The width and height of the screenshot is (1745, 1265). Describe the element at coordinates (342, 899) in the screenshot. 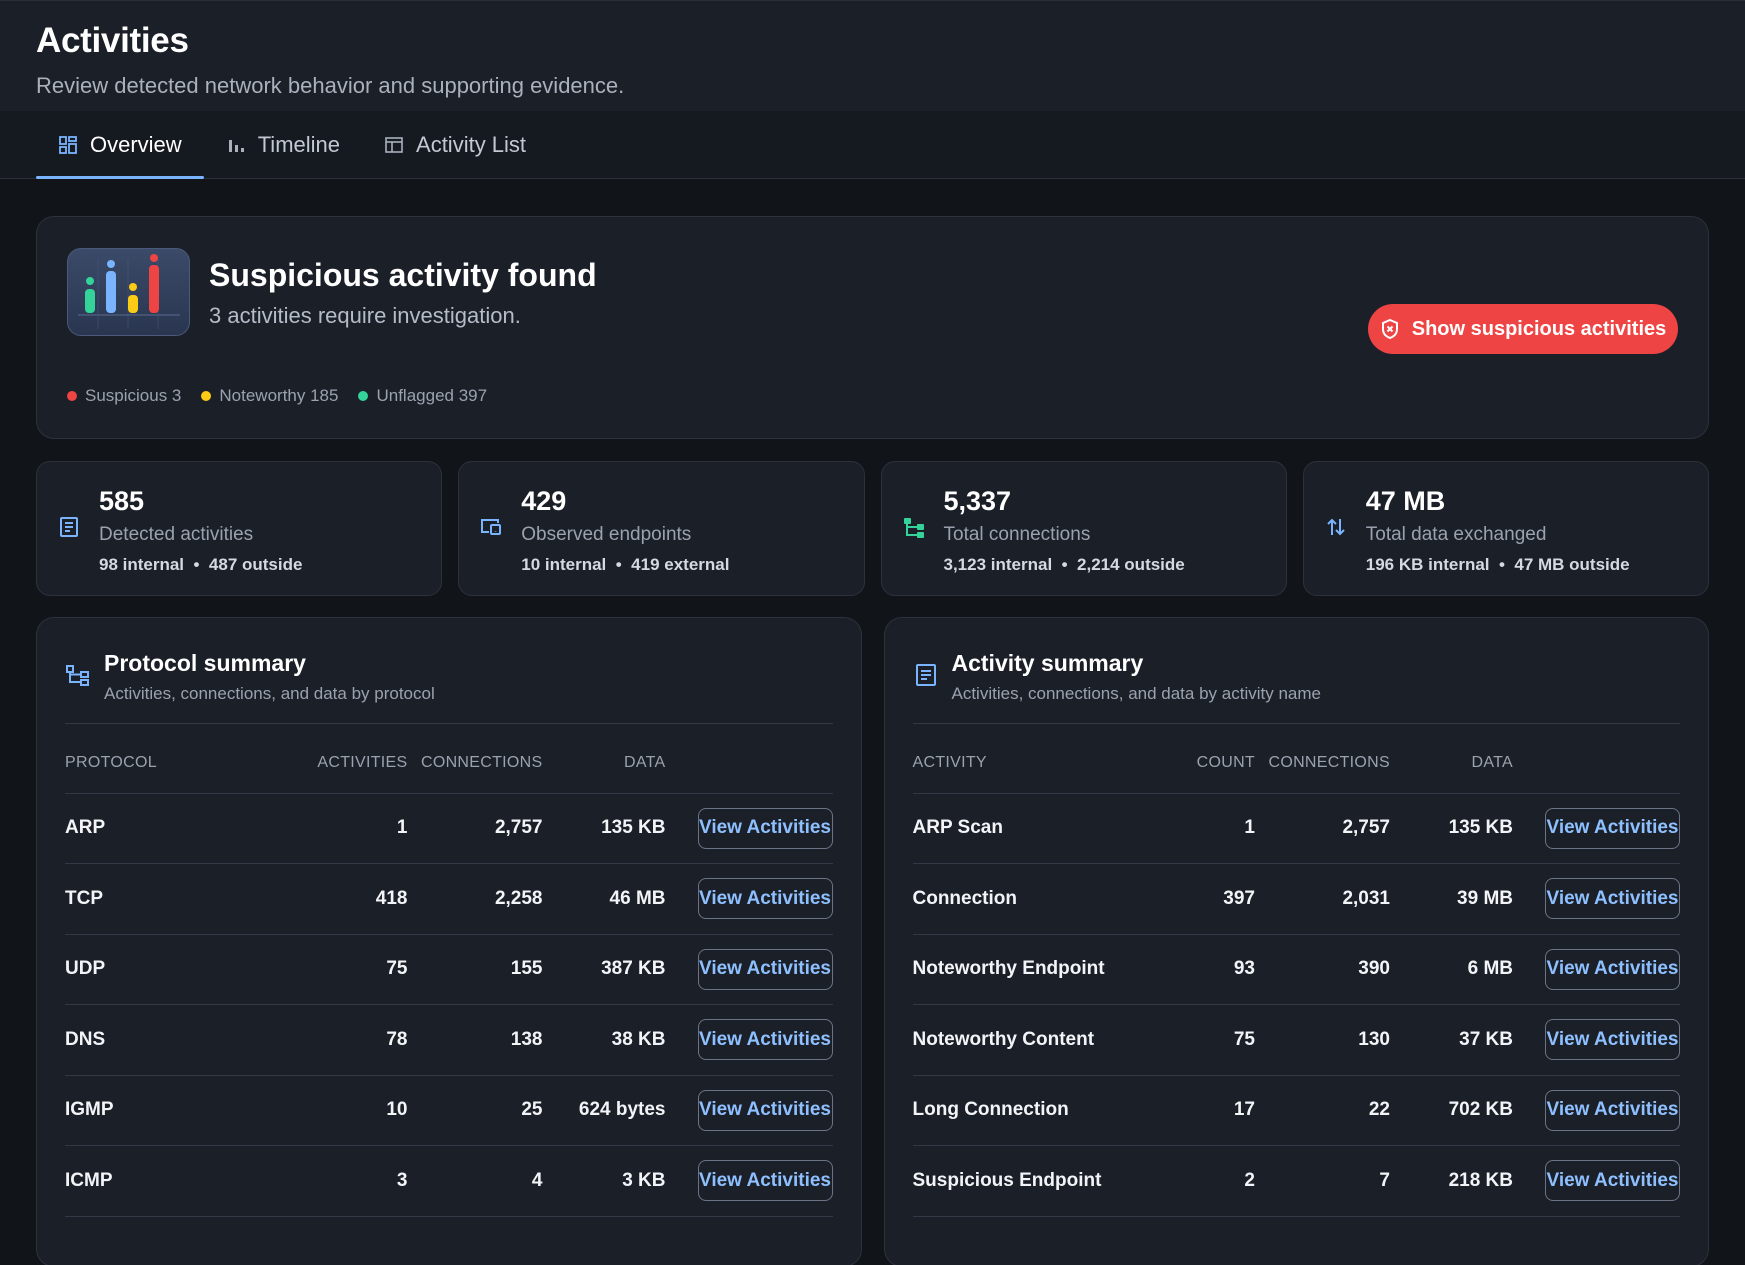

I see `table-cell: 418` at that location.